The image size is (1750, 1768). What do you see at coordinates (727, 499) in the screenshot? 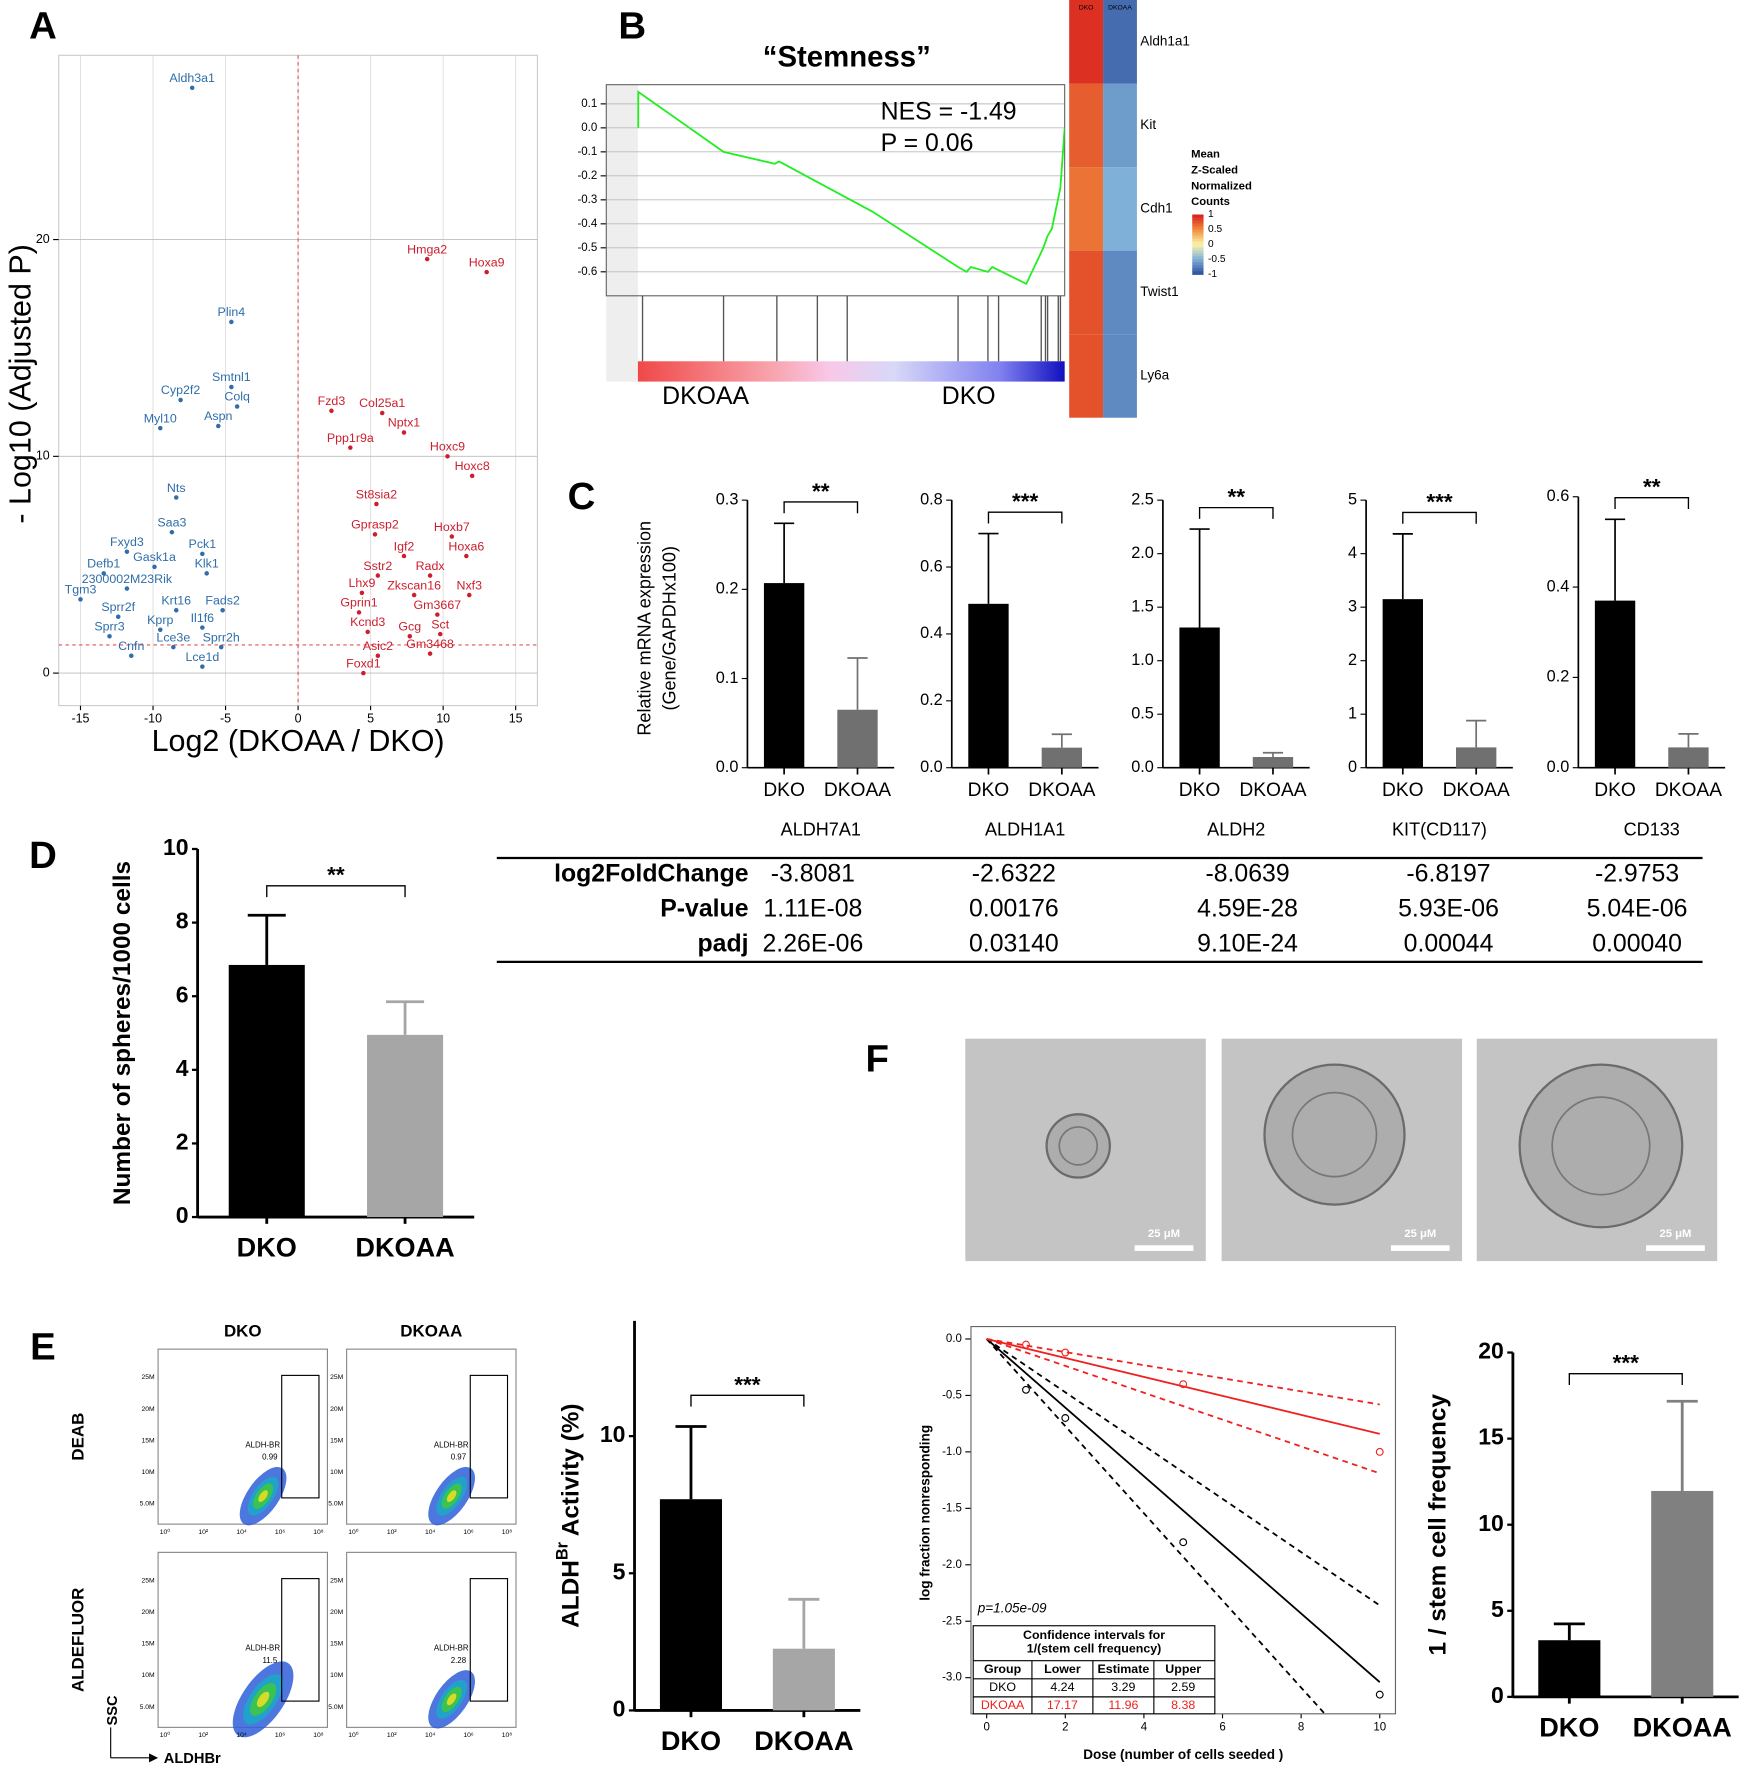
I see `y-tick-label: 0.3` at bounding box center [727, 499].